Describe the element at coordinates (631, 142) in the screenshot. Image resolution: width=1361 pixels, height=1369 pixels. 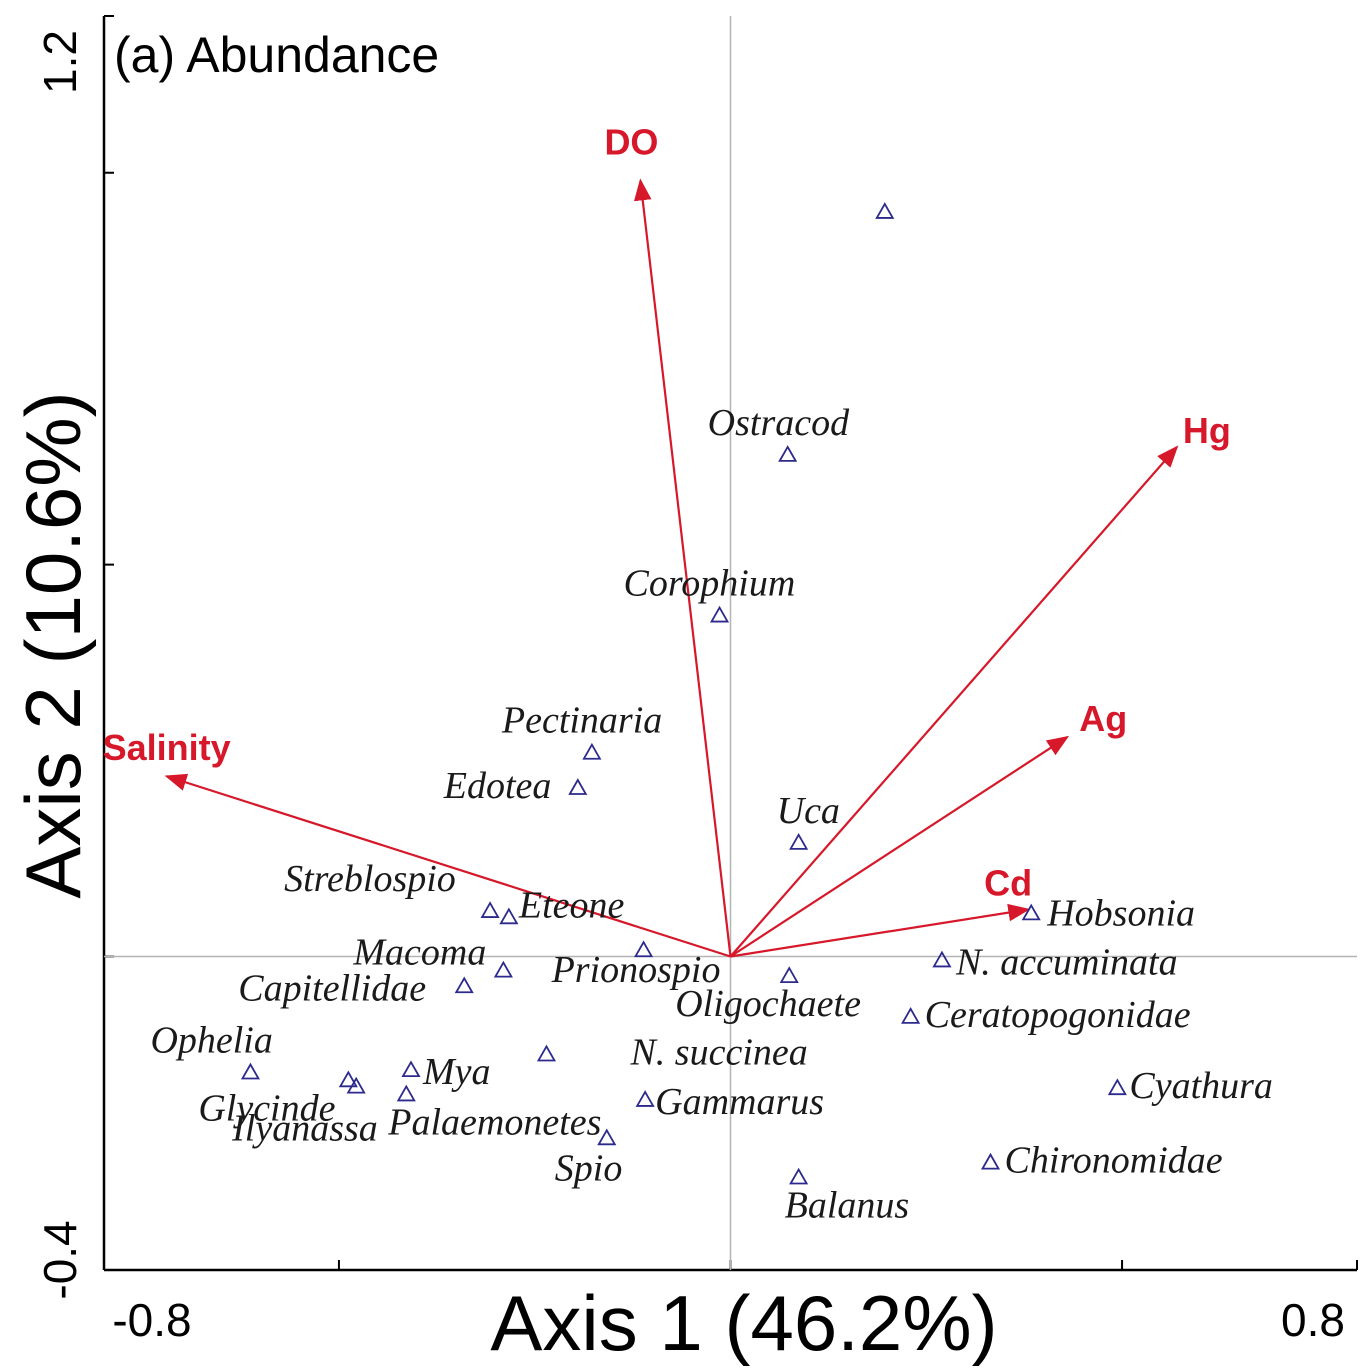
I see `vector-label: DO` at that location.